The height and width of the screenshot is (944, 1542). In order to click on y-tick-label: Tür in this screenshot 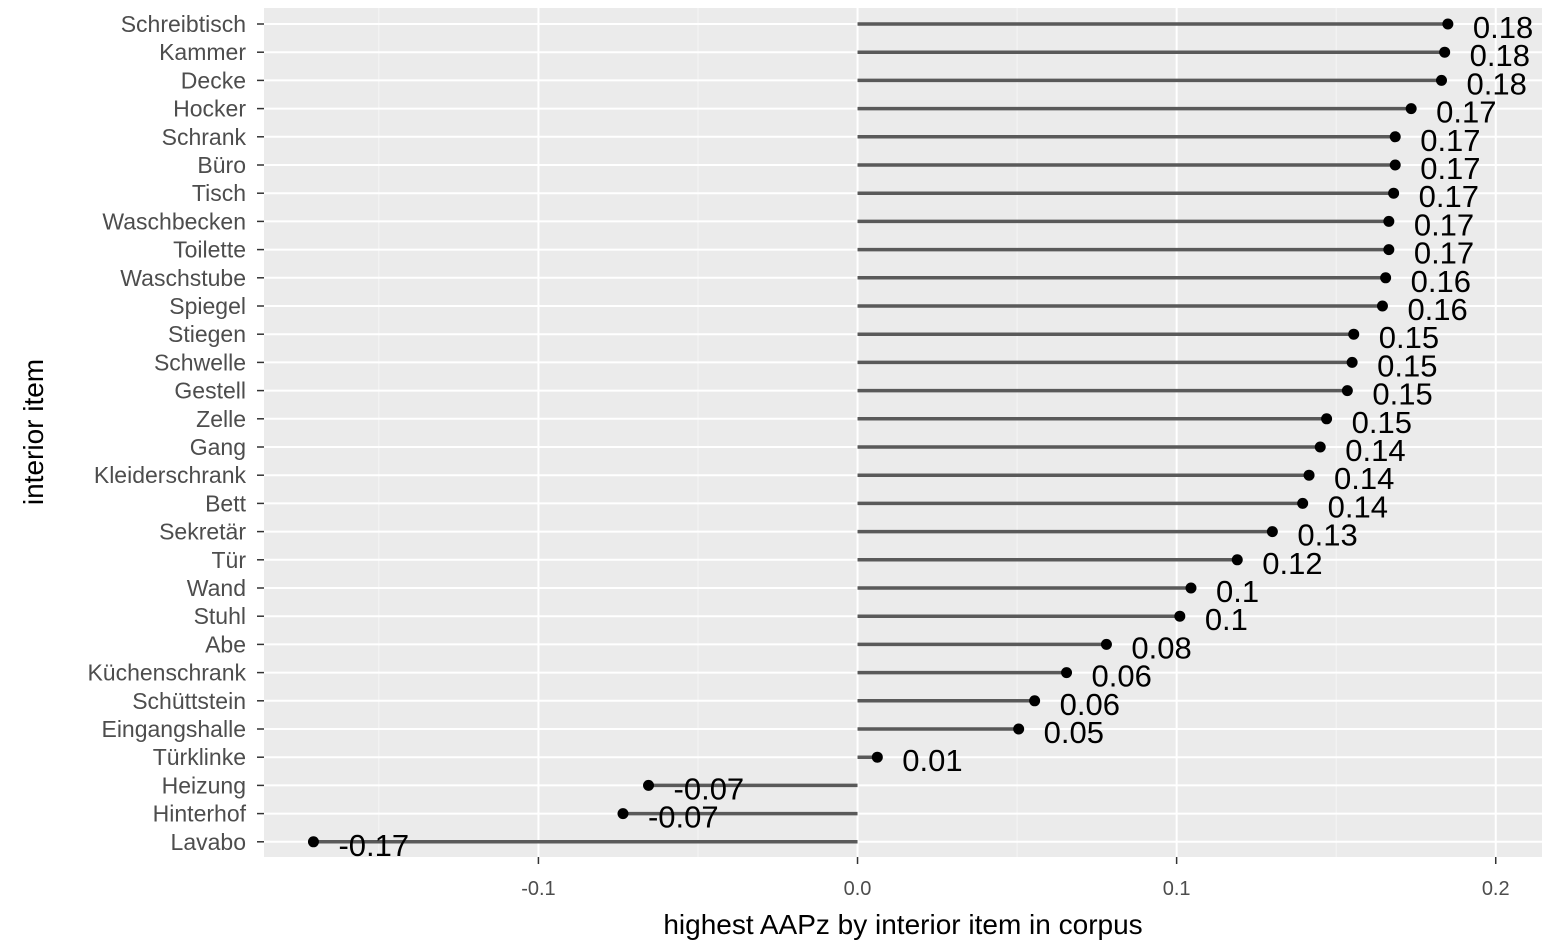, I will do `click(229, 560)`.